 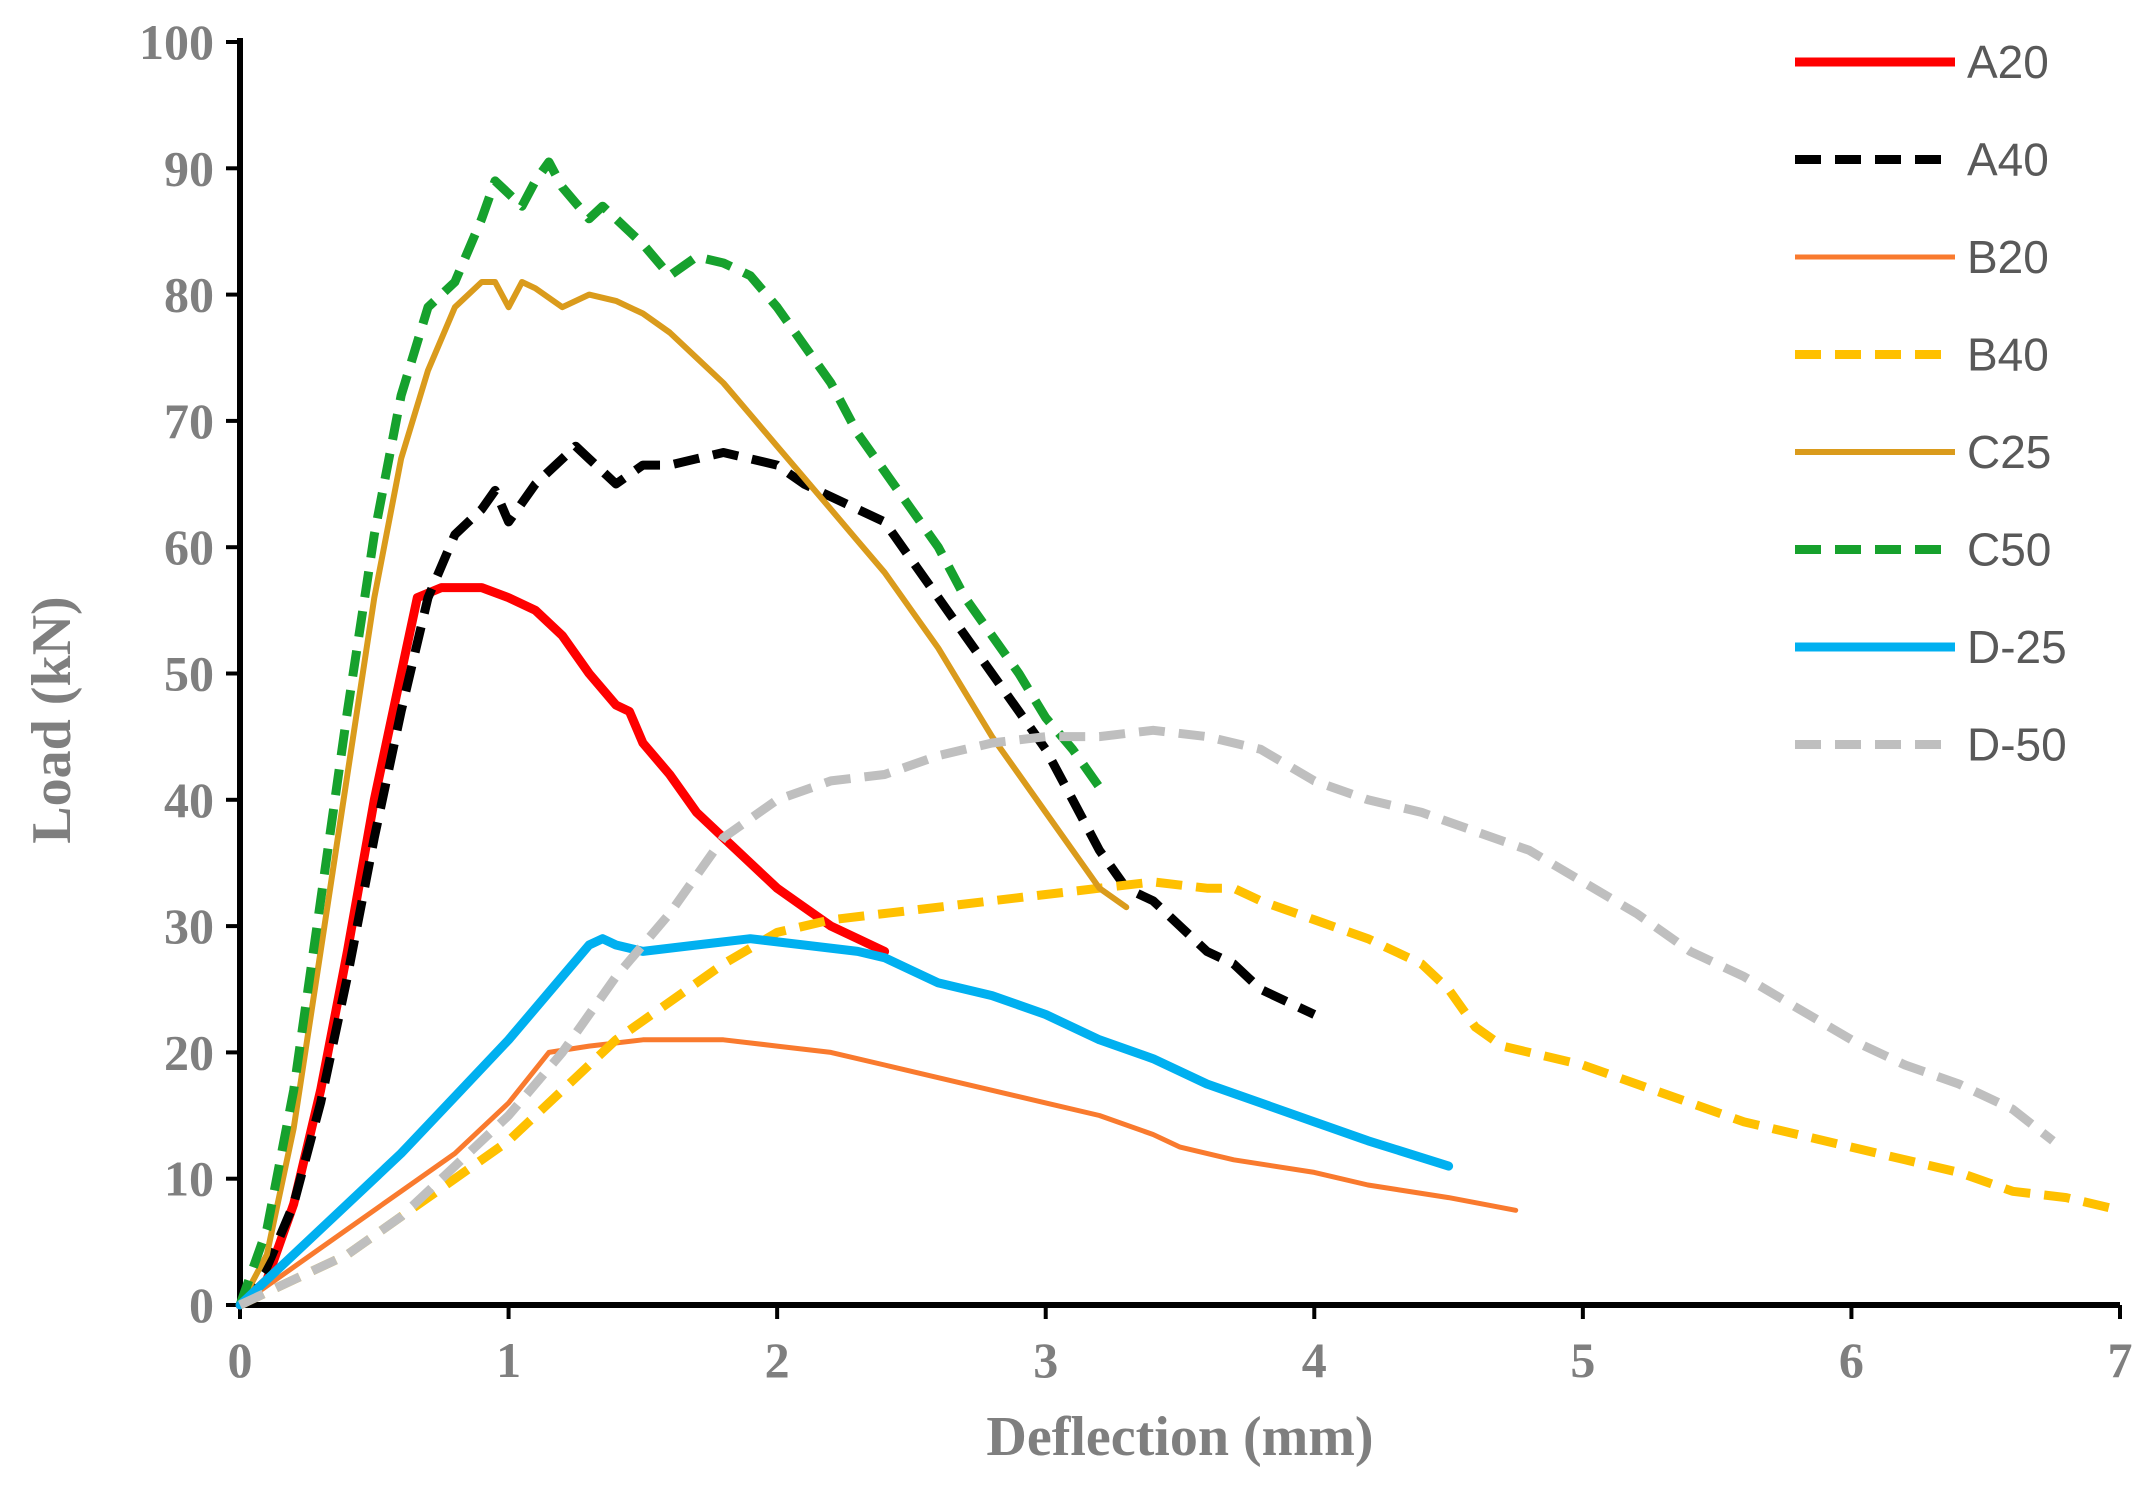 I want to click on x-tick-label: 1, so click(x=508, y=1360).